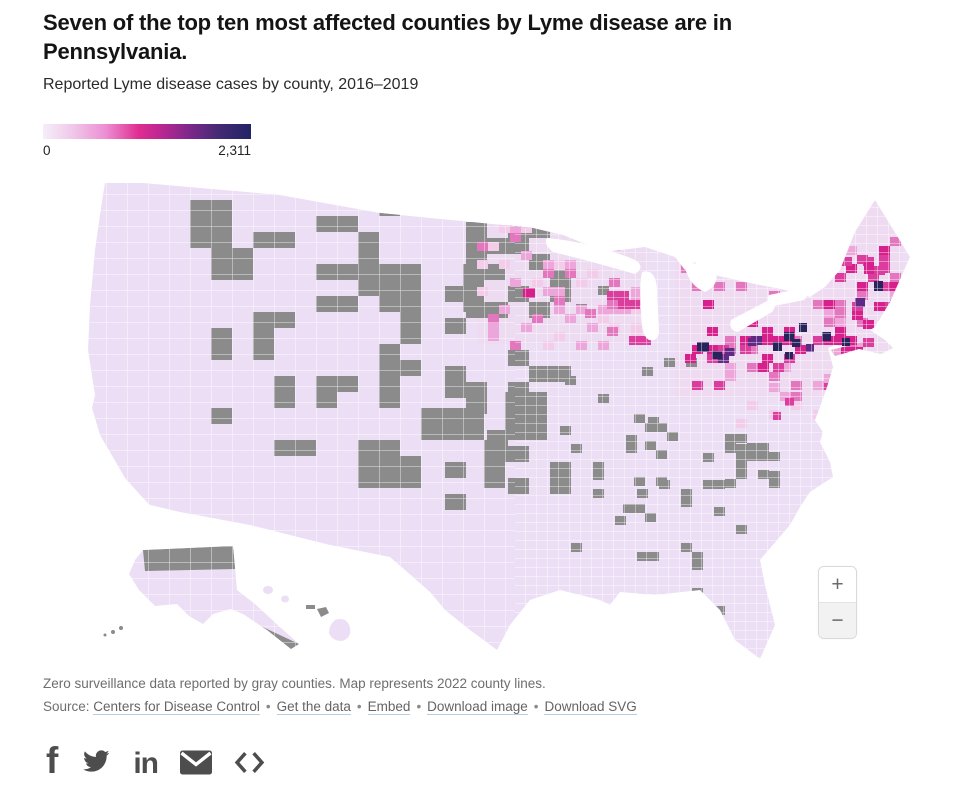 The image size is (960, 810). I want to click on get-the-data-link: Get the data, so click(313, 707).